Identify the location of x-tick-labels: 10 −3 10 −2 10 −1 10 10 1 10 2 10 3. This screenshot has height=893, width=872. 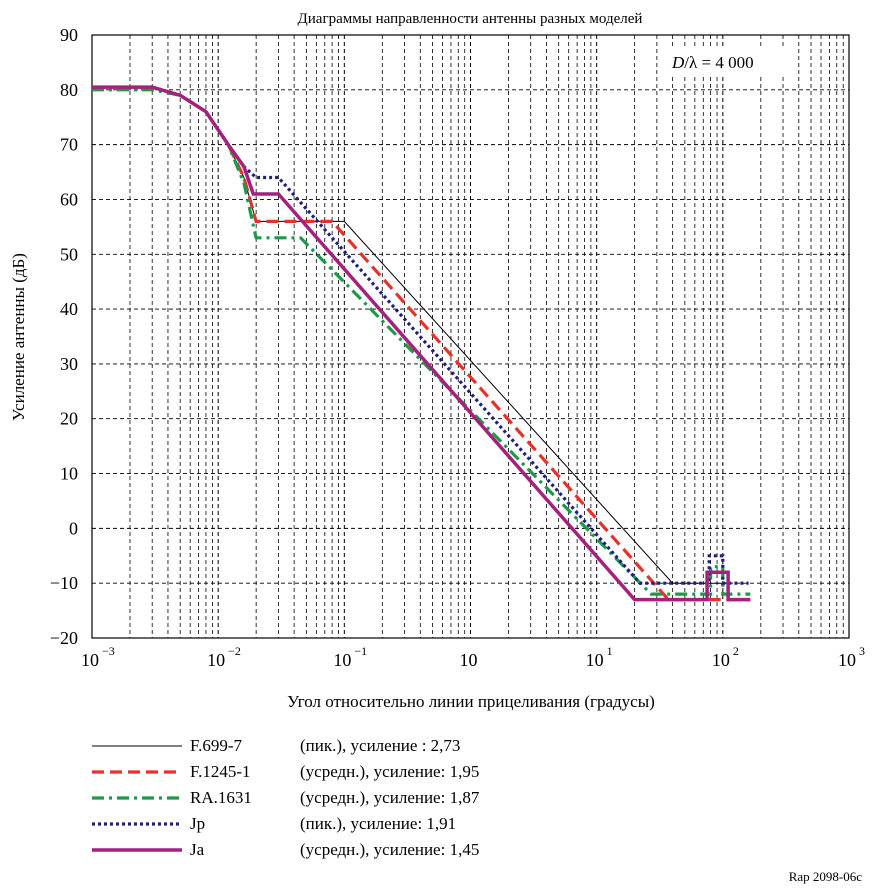
(473, 657).